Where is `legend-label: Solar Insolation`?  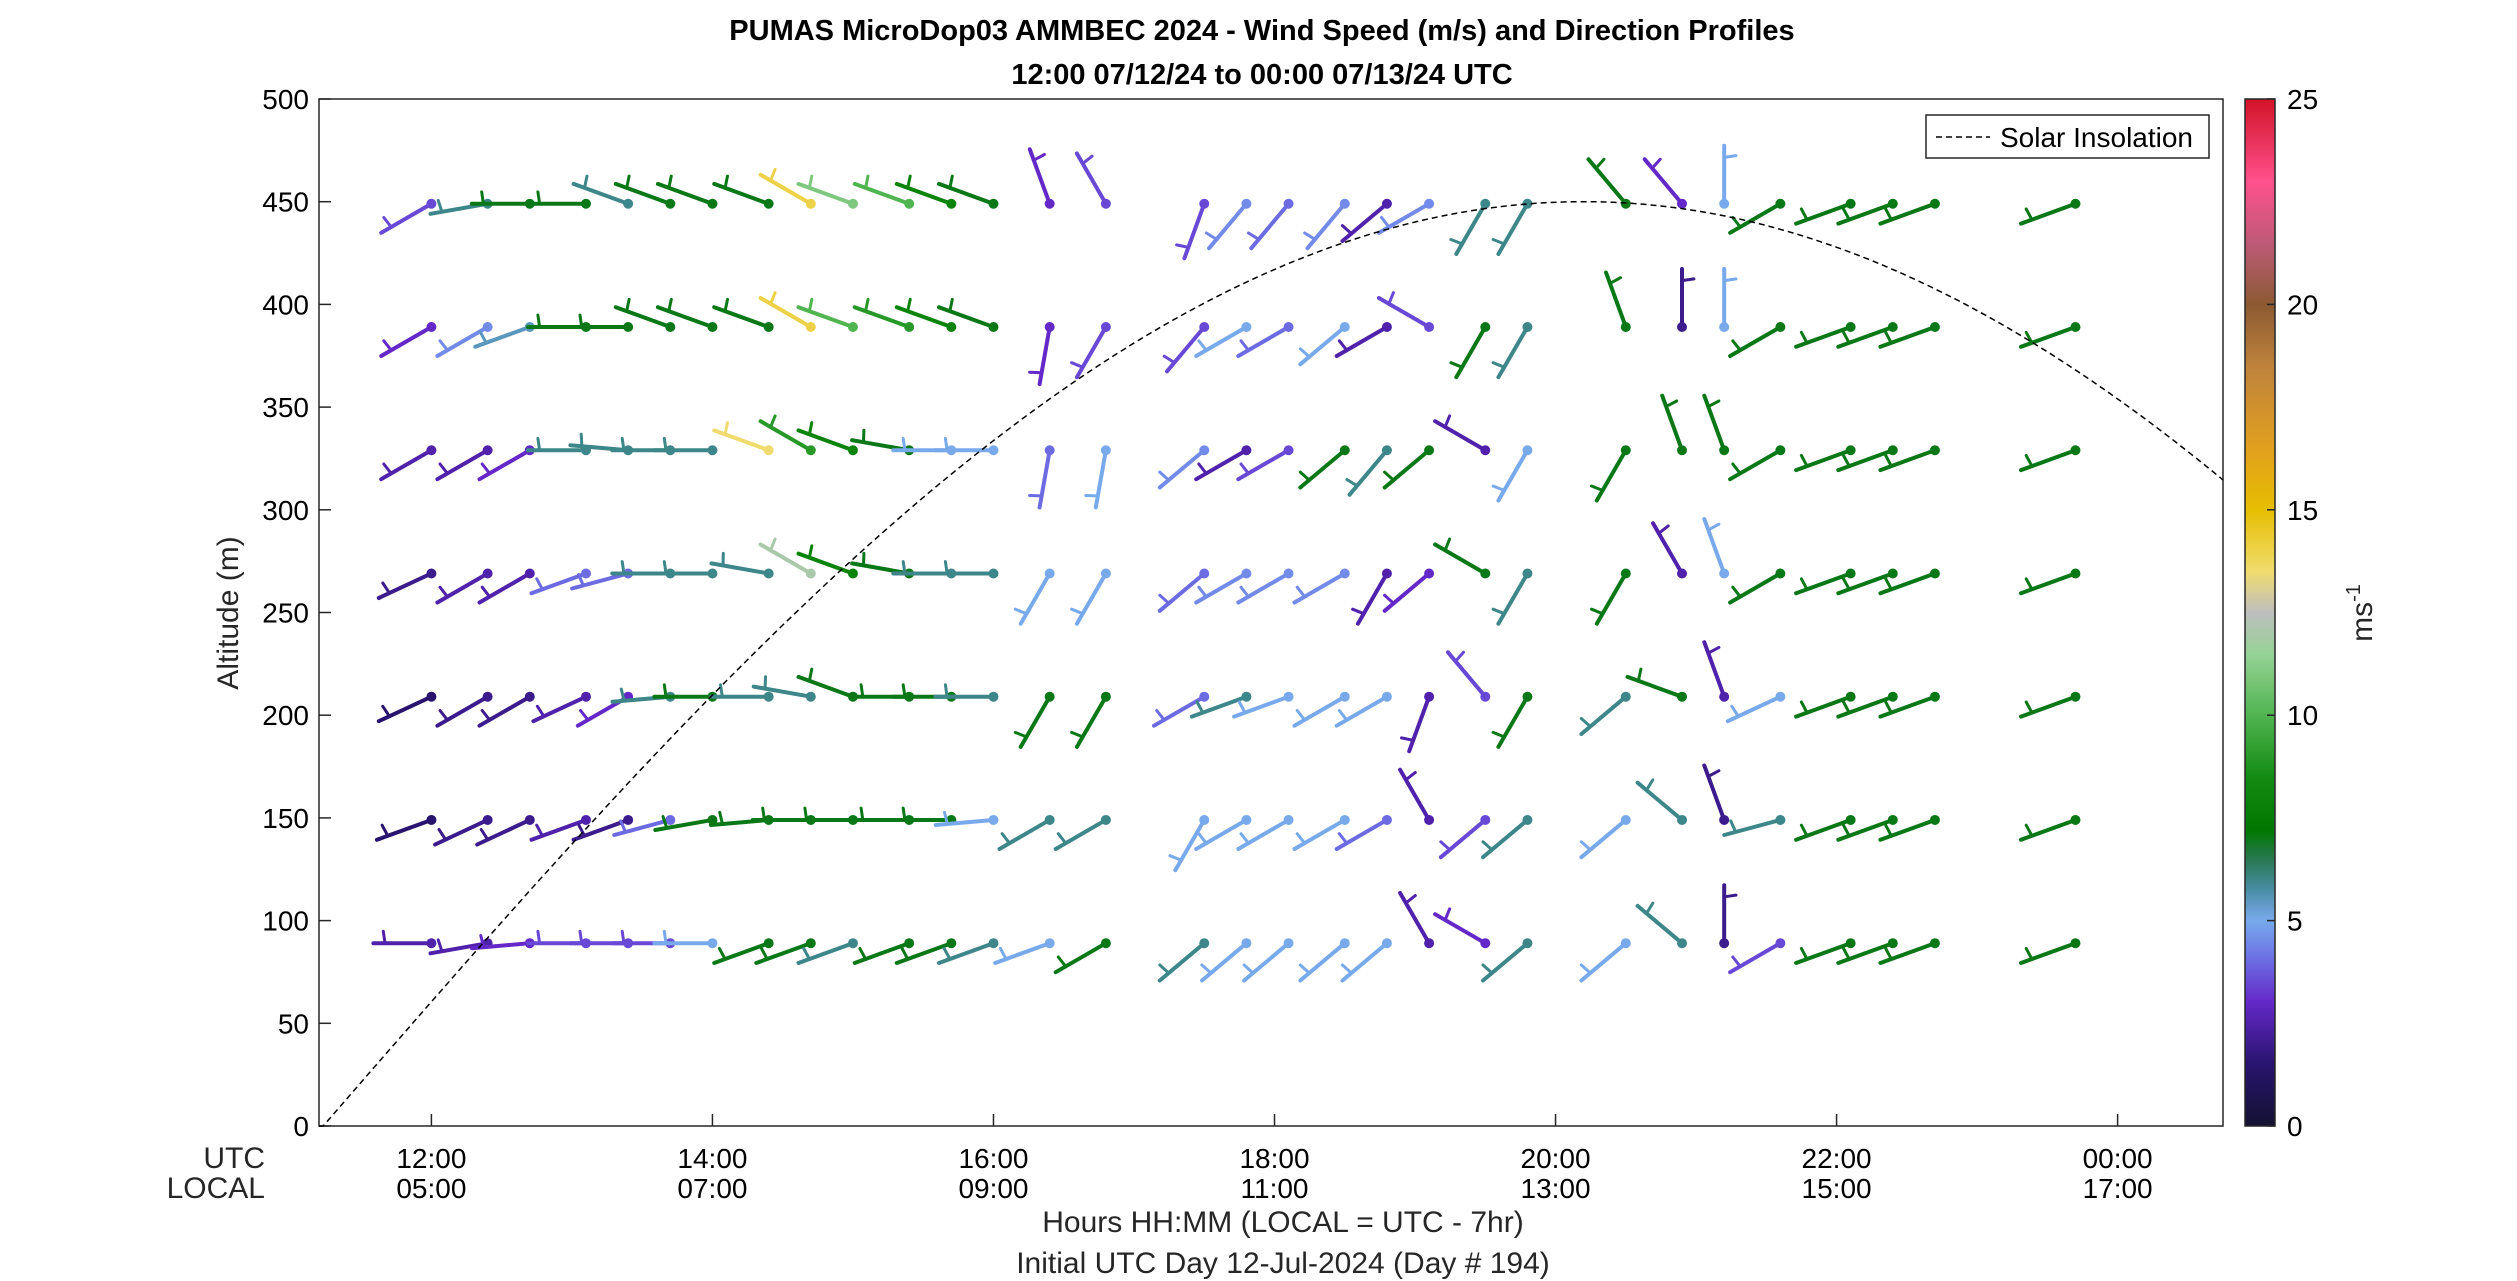
legend-label: Solar Insolation is located at coordinates (2096, 137).